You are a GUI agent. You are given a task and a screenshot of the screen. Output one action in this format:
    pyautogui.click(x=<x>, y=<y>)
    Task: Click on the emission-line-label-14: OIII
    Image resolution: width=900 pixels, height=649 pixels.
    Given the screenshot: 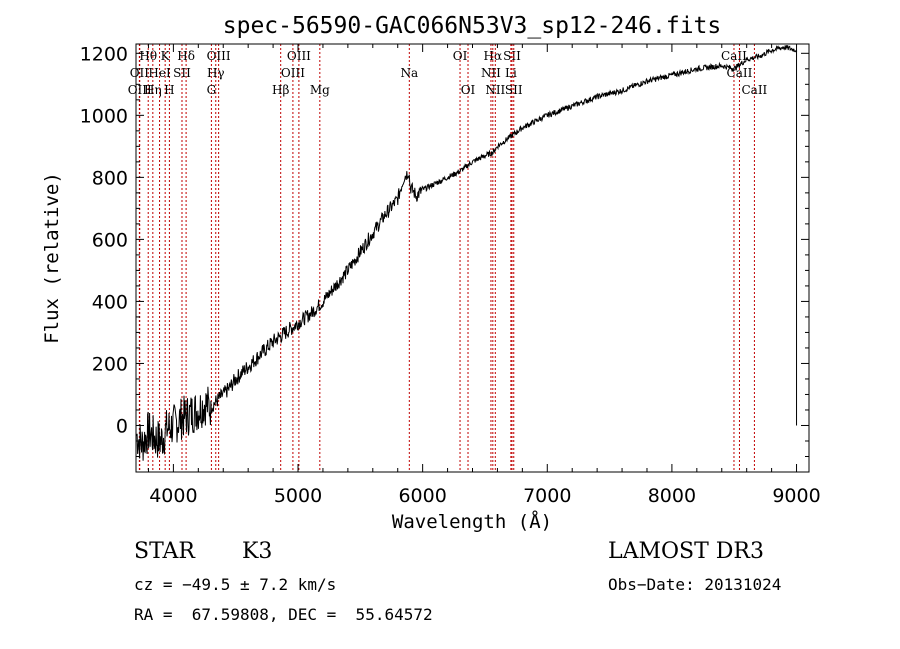 What is the action you would take?
    pyautogui.click(x=299, y=56)
    